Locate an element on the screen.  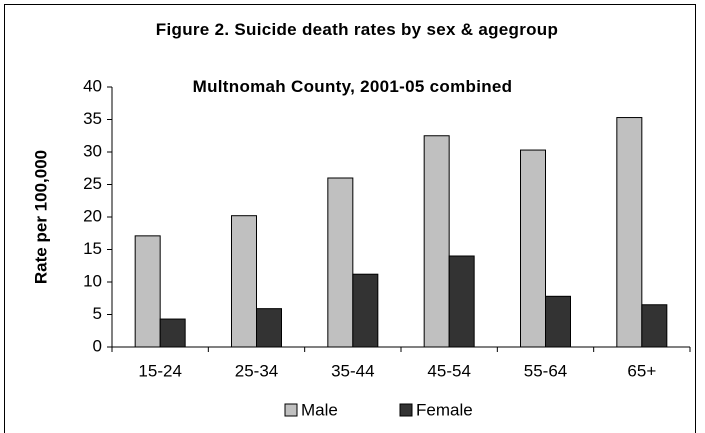
y-tick-label: 35 is located at coordinates (92, 118).